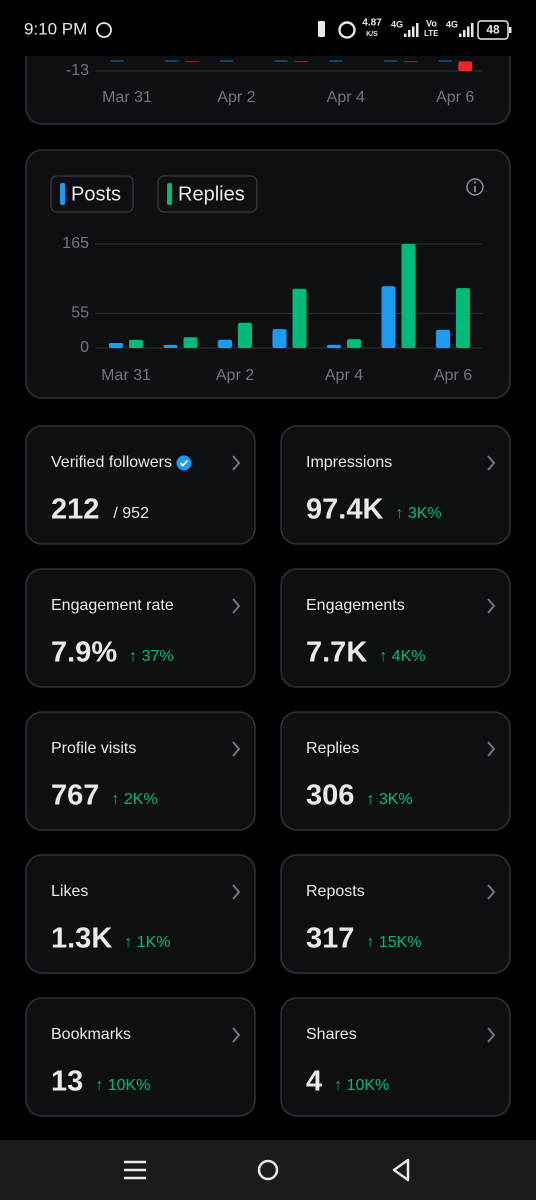 The image size is (536, 1200). I want to click on metric-value: 306, so click(330, 796).